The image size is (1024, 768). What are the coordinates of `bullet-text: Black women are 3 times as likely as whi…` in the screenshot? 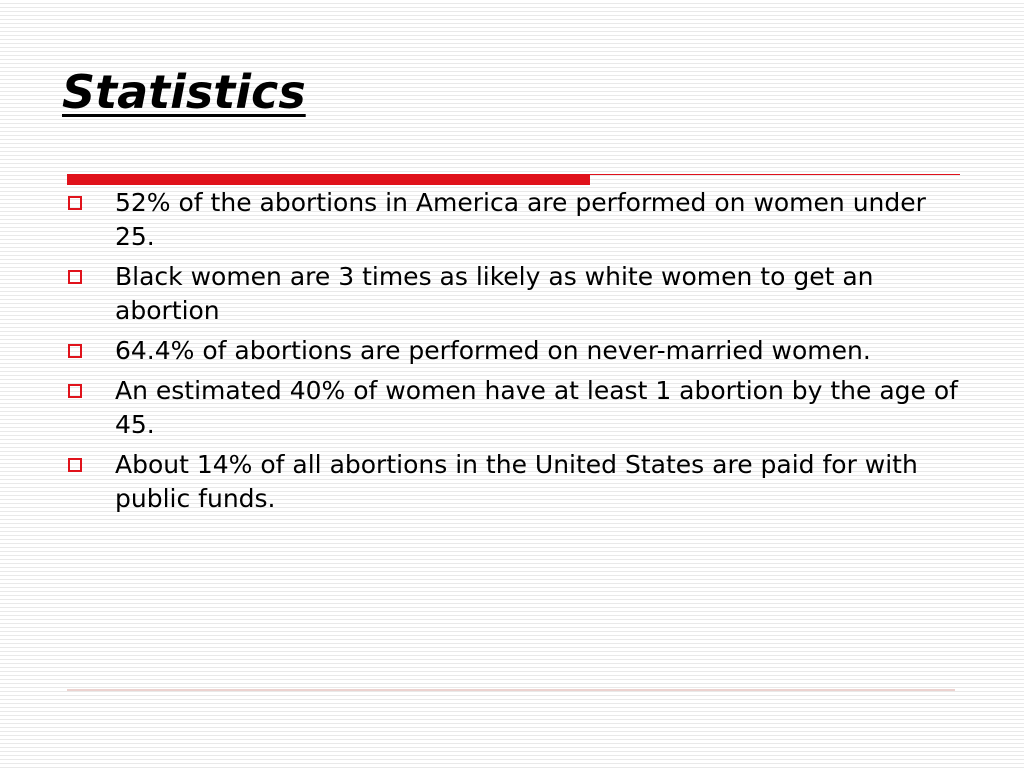 It's located at (494, 293).